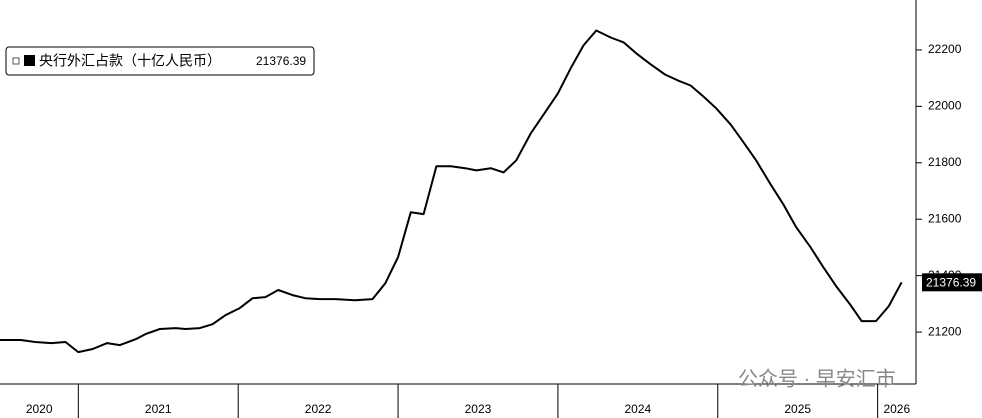 The height and width of the screenshot is (418, 982). Describe the element at coordinates (158, 409) in the screenshot. I see `x-tick-label: 2021` at that location.